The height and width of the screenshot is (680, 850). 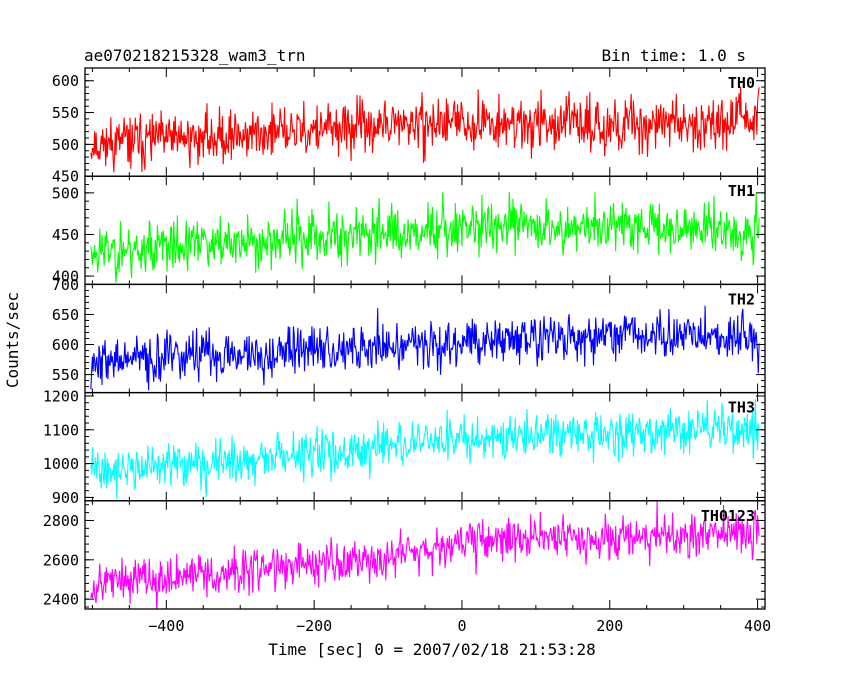 I want to click on y-tick-label: 900, so click(x=65, y=498).